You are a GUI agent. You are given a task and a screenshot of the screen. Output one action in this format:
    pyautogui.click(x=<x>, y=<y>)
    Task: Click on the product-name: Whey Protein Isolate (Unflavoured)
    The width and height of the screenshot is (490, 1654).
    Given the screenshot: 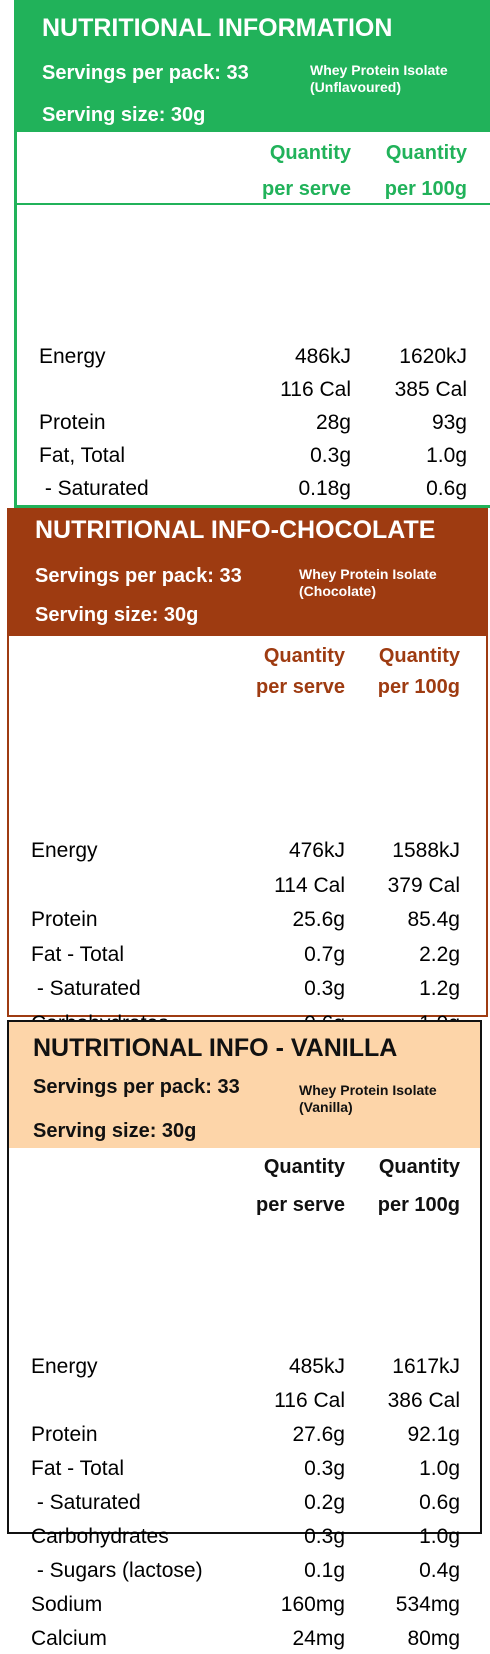 What is the action you would take?
    pyautogui.click(x=379, y=79)
    